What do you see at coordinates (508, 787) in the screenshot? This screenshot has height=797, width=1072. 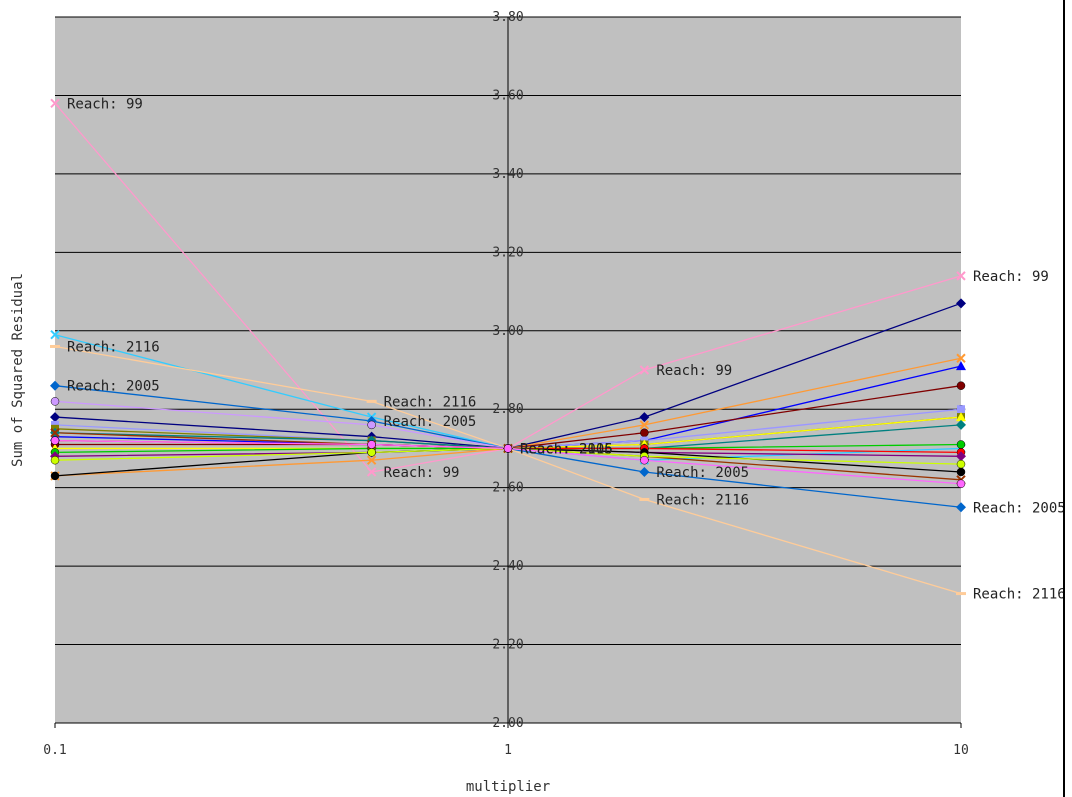 I see `x-axis-title: multiplier` at bounding box center [508, 787].